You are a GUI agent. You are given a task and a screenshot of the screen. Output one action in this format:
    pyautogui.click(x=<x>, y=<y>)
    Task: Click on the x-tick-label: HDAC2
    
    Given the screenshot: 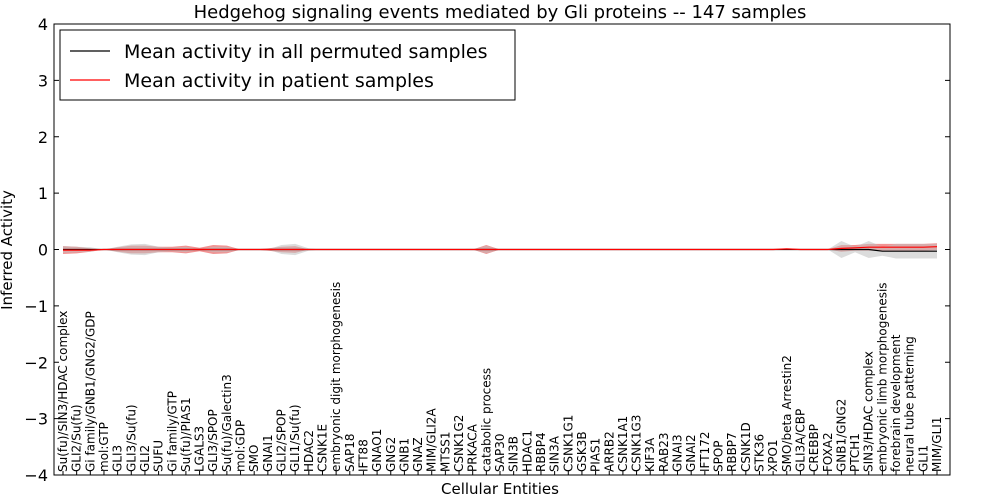 What is the action you would take?
    pyautogui.click(x=309, y=451)
    